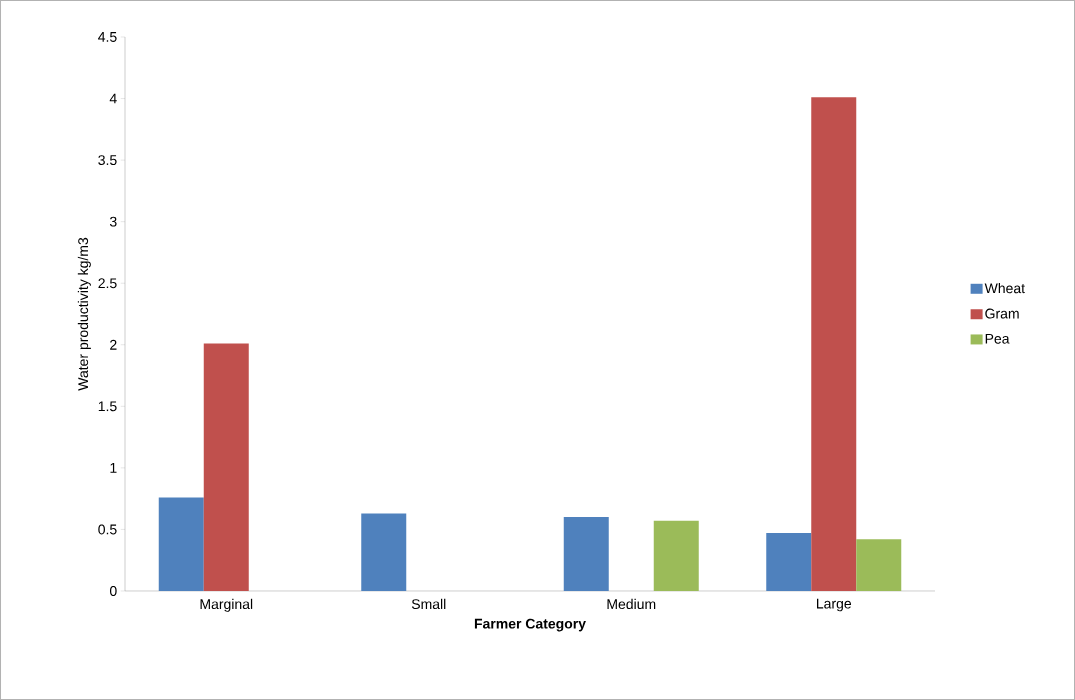 Image resolution: width=1075 pixels, height=700 pixels. Describe the element at coordinates (107, 283) in the screenshot. I see `y-tick-label: 2.5` at that location.